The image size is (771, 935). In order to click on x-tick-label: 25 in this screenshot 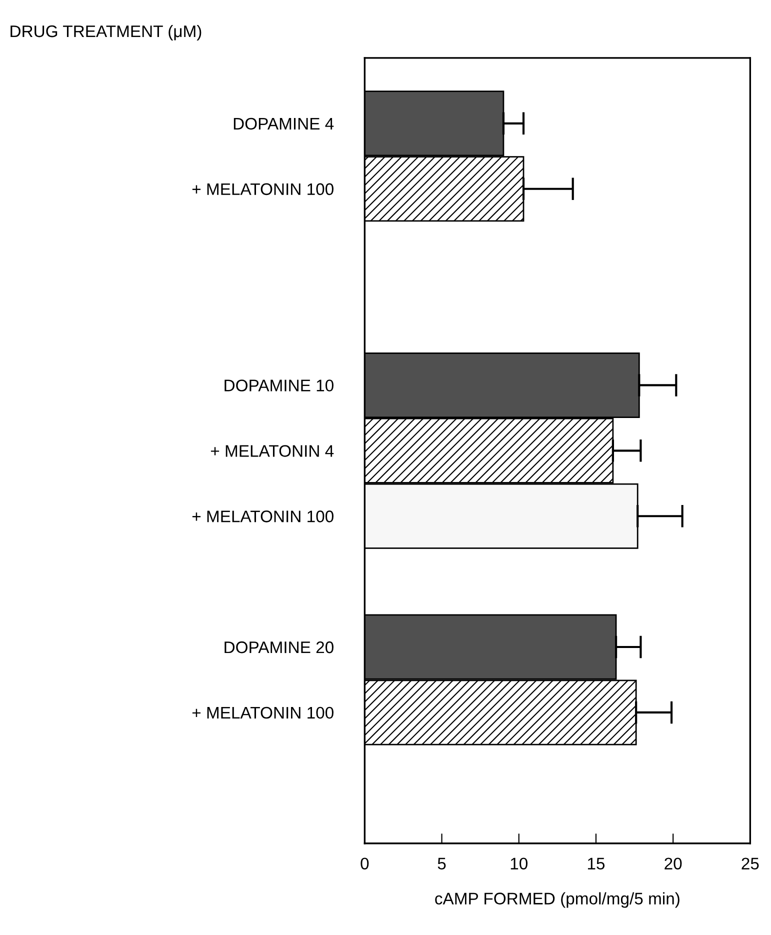, I will do `click(750, 864)`.